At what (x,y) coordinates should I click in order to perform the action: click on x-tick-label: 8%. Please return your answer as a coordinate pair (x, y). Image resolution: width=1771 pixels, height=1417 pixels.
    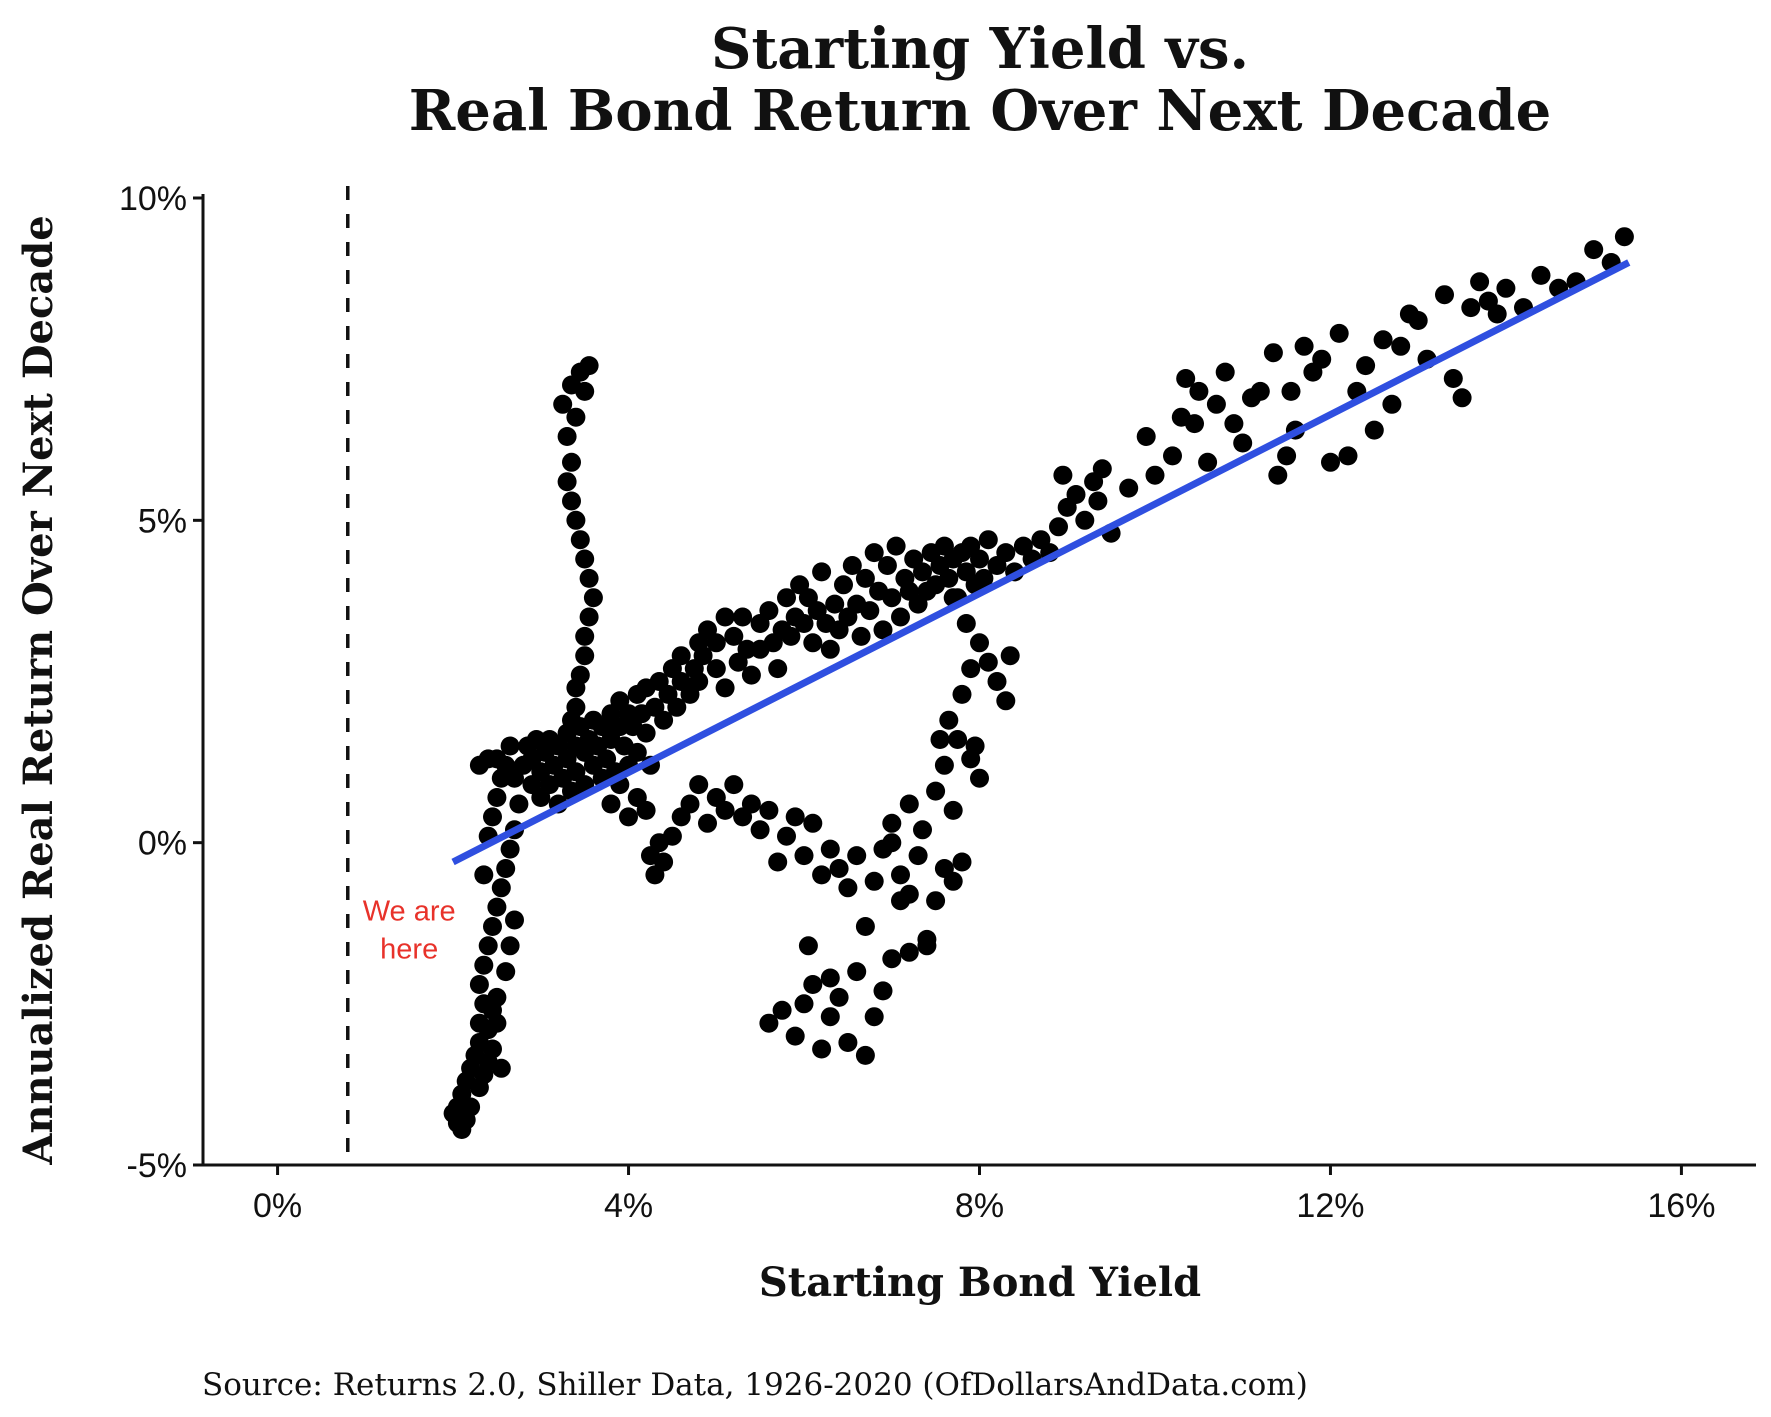
    Looking at the image, I should click on (979, 1206).